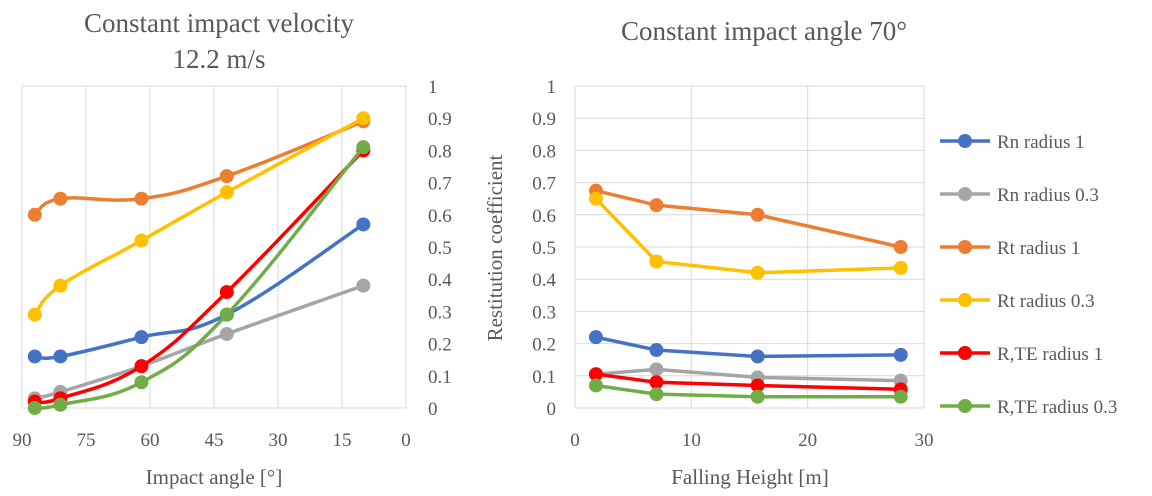 Image resolution: width=1152 pixels, height=496 pixels. I want to click on x-tick-label: 45, so click(214, 440).